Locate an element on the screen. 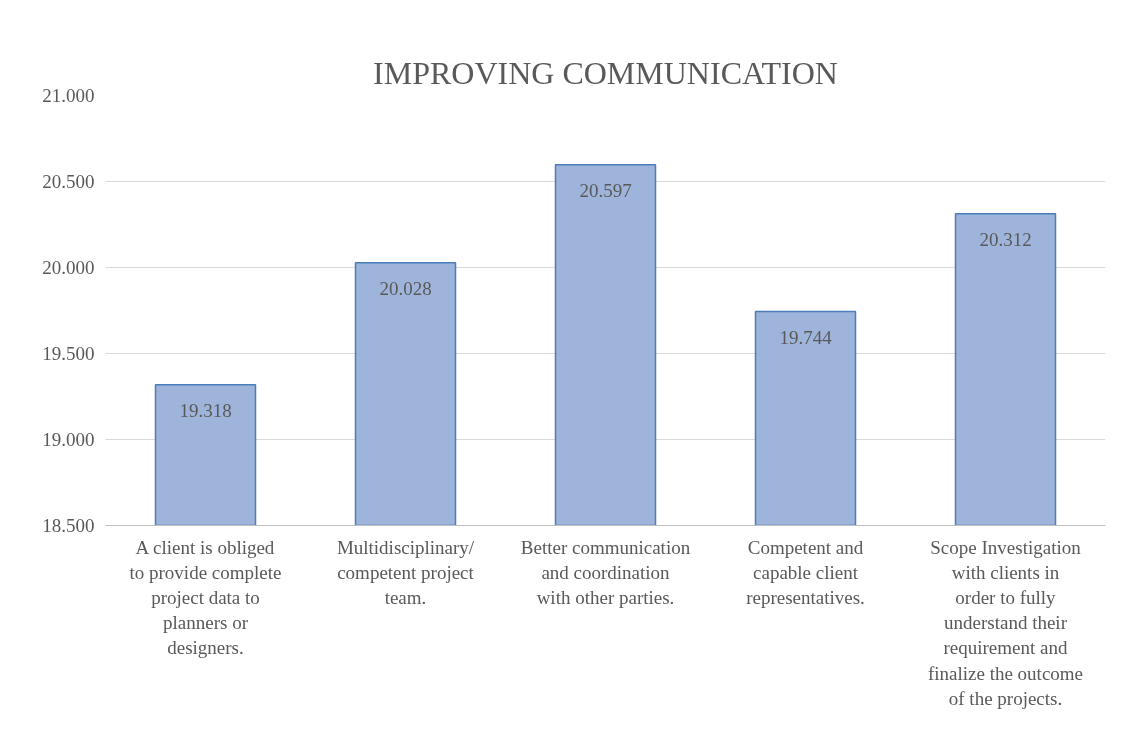 The image size is (1134, 744). y-tick-label: 21.000 is located at coordinates (68, 95).